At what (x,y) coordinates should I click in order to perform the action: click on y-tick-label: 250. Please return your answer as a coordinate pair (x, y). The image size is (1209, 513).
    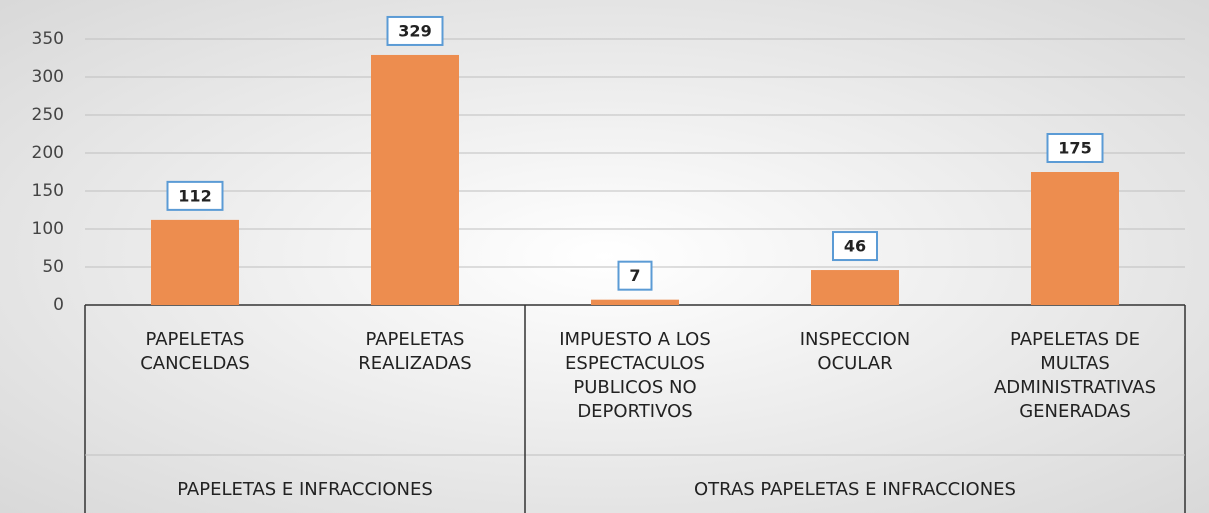
    Looking at the image, I should click on (48, 115).